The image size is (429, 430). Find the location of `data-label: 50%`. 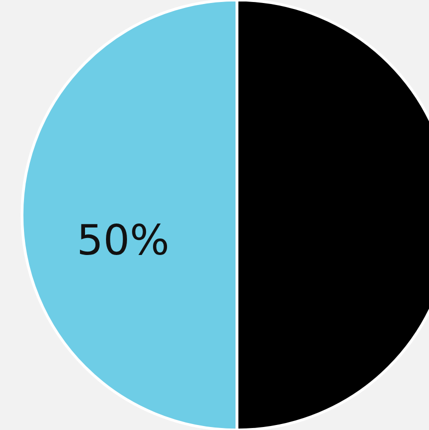

data-label: 50% is located at coordinates (124, 240).